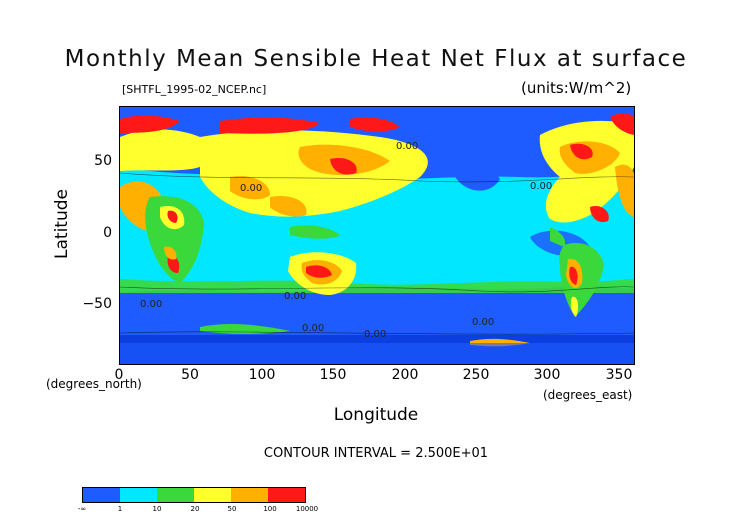 This screenshot has height=532, width=752. What do you see at coordinates (174, 239) in the screenshot?
I see `africa` at bounding box center [174, 239].